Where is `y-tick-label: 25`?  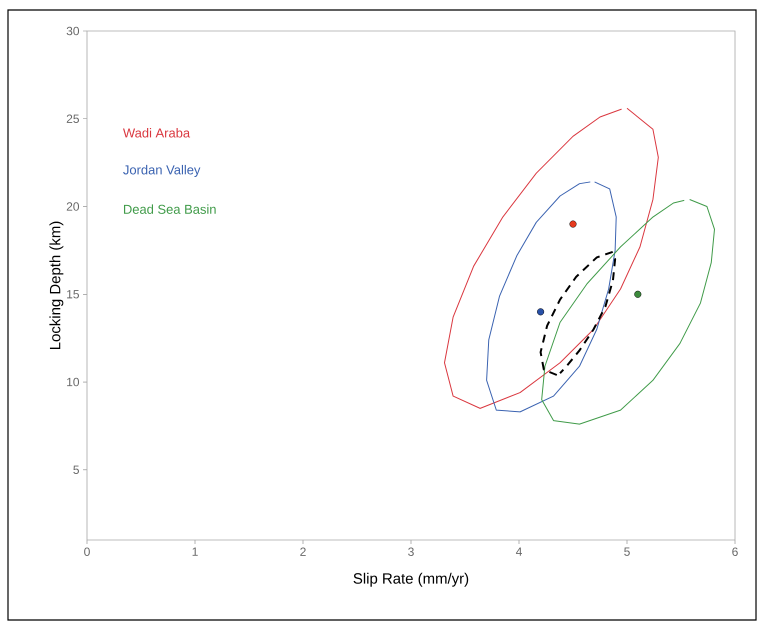 y-tick-label: 25 is located at coordinates (72, 118).